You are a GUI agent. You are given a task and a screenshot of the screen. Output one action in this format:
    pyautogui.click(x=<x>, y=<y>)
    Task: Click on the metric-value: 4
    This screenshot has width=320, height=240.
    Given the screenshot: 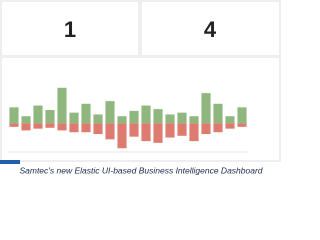 What is the action you would take?
    pyautogui.click(x=210, y=29)
    